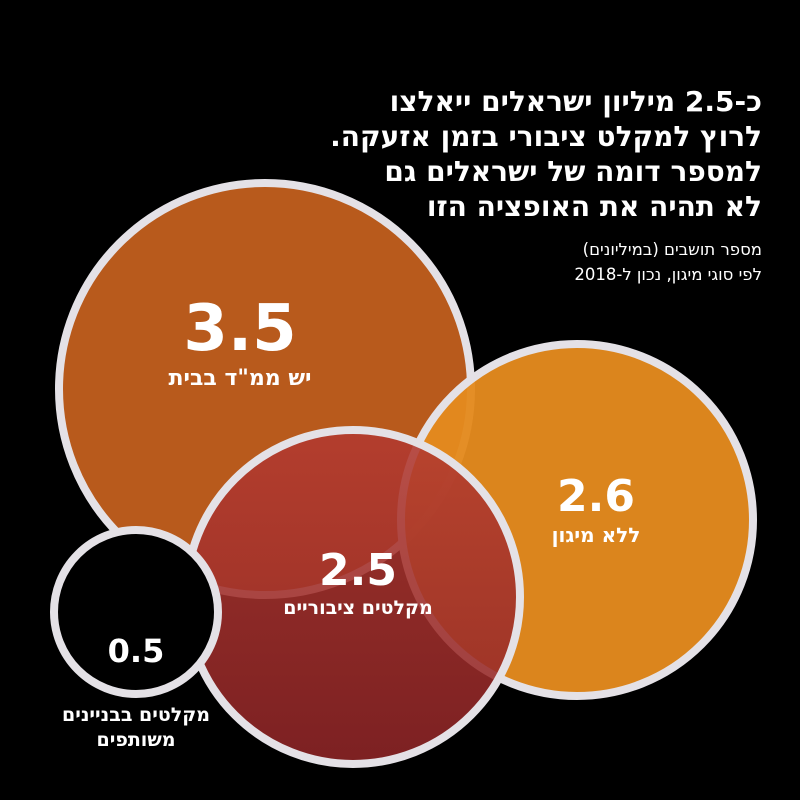  Describe the element at coordinates (596, 535) in the screenshot. I see `category-label-no-protection: ללא מיגון` at that location.